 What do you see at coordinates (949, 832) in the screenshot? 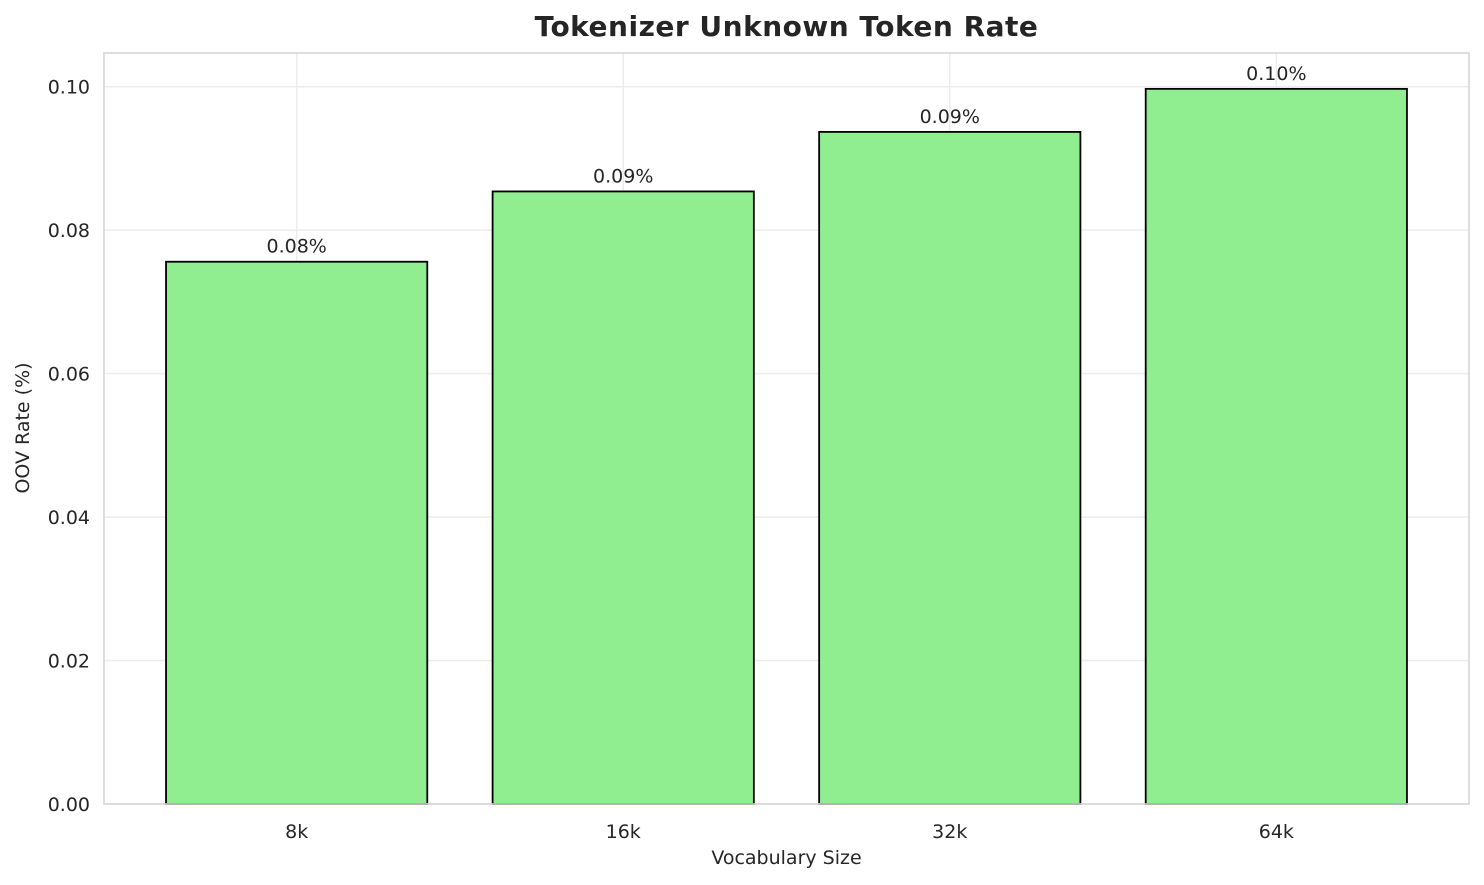
I see `x-tick-label: 32k` at bounding box center [949, 832].